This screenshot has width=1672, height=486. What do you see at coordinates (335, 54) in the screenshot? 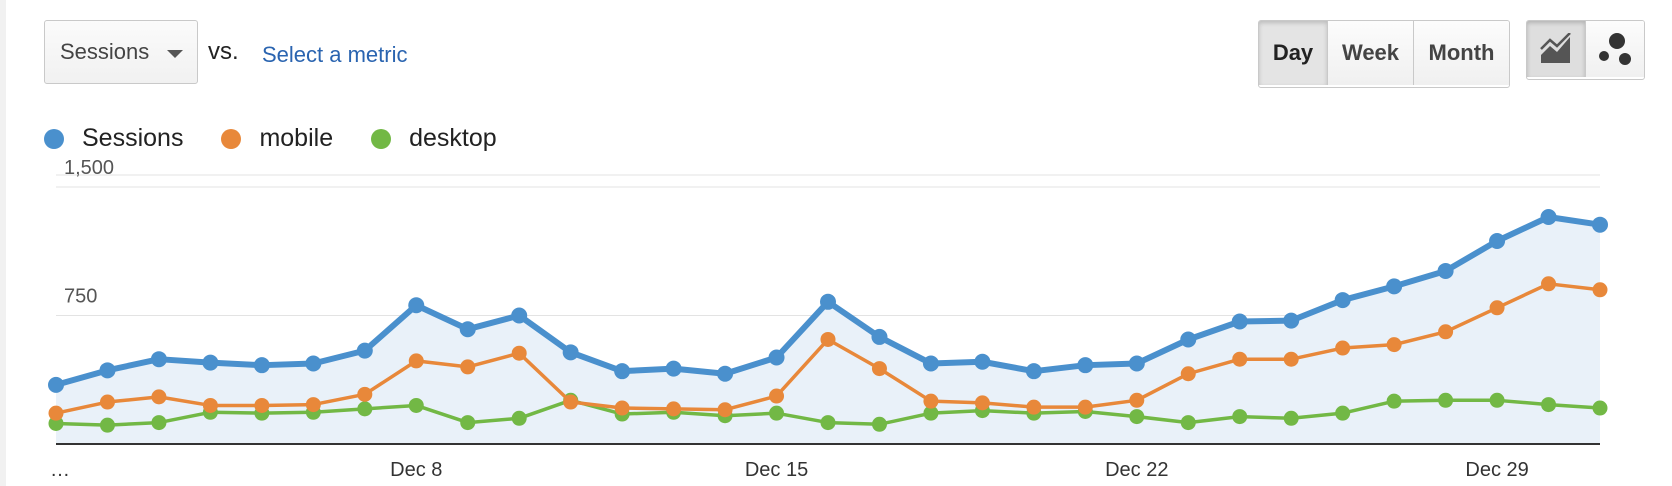
I see `select-metric-link: Select a metric` at bounding box center [335, 54].